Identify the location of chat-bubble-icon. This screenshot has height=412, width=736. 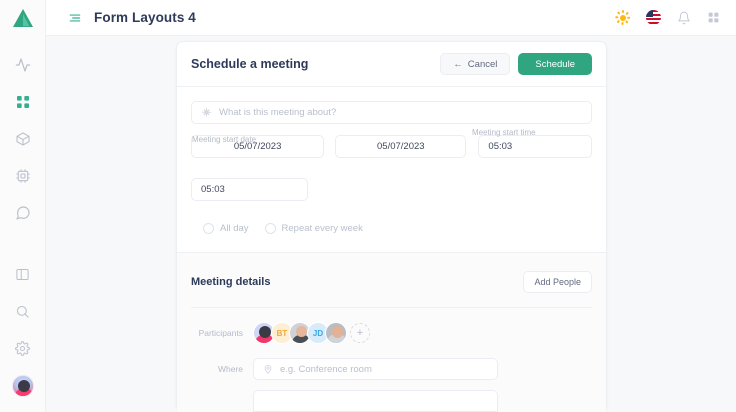
(22, 212).